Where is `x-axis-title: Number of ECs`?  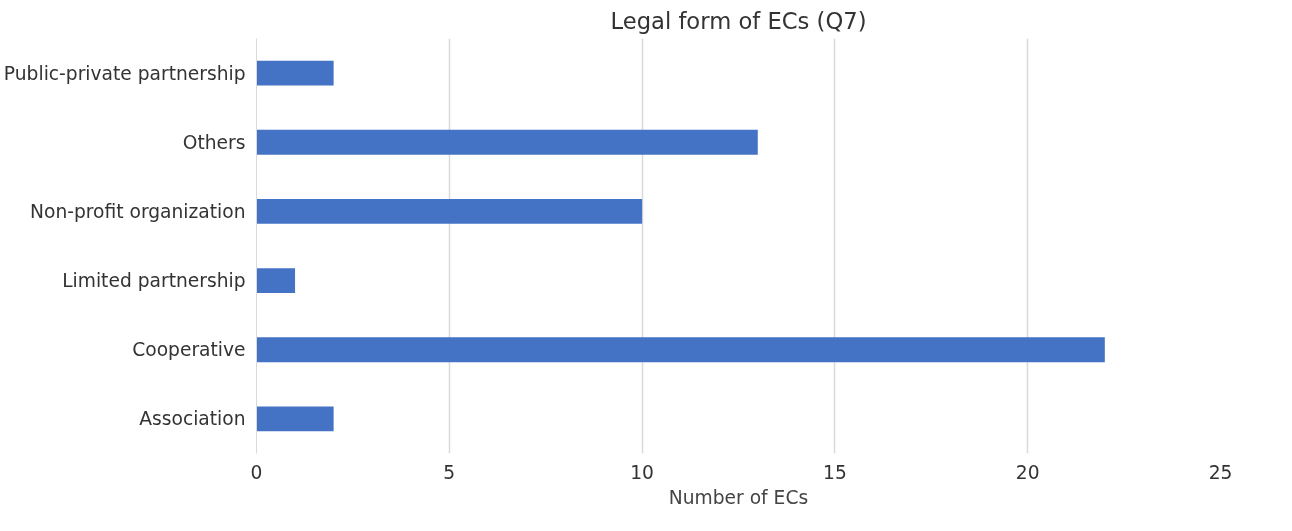
x-axis-title: Number of ECs is located at coordinates (738, 497).